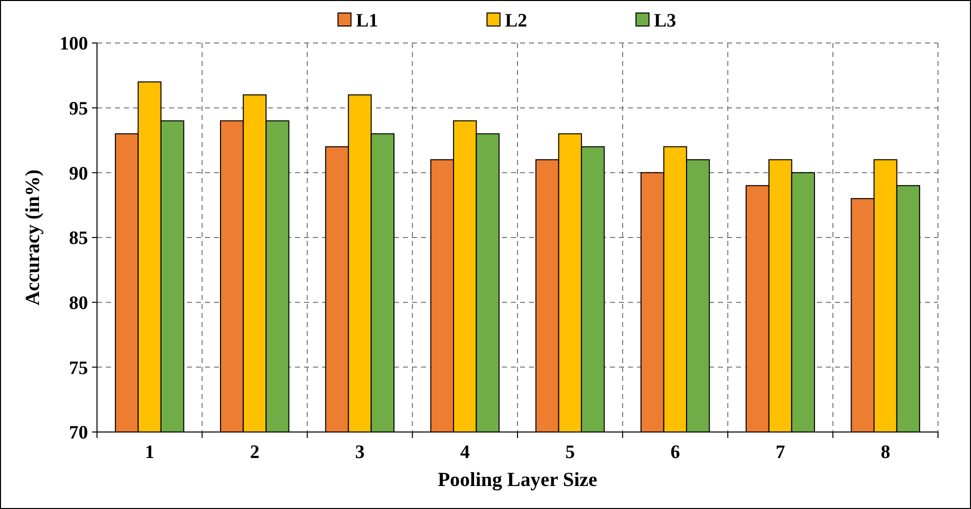  I want to click on y-tick-label: 80, so click(78, 303).